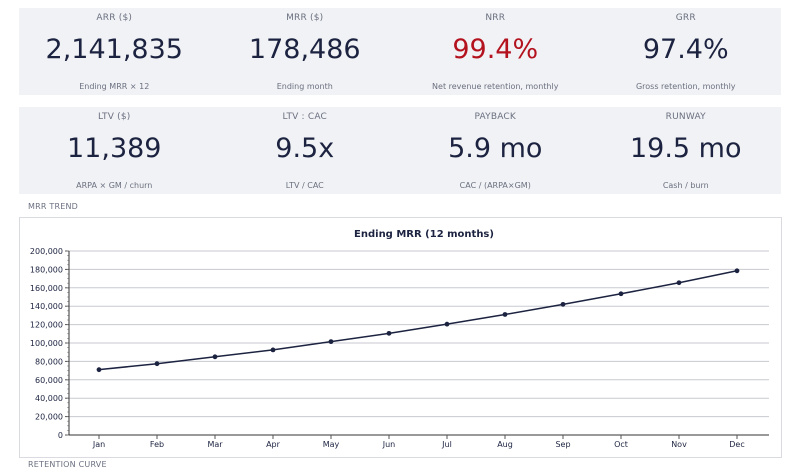 This screenshot has height=471, width=800. I want to click on kpi-label: RUNWAY, so click(685, 117).